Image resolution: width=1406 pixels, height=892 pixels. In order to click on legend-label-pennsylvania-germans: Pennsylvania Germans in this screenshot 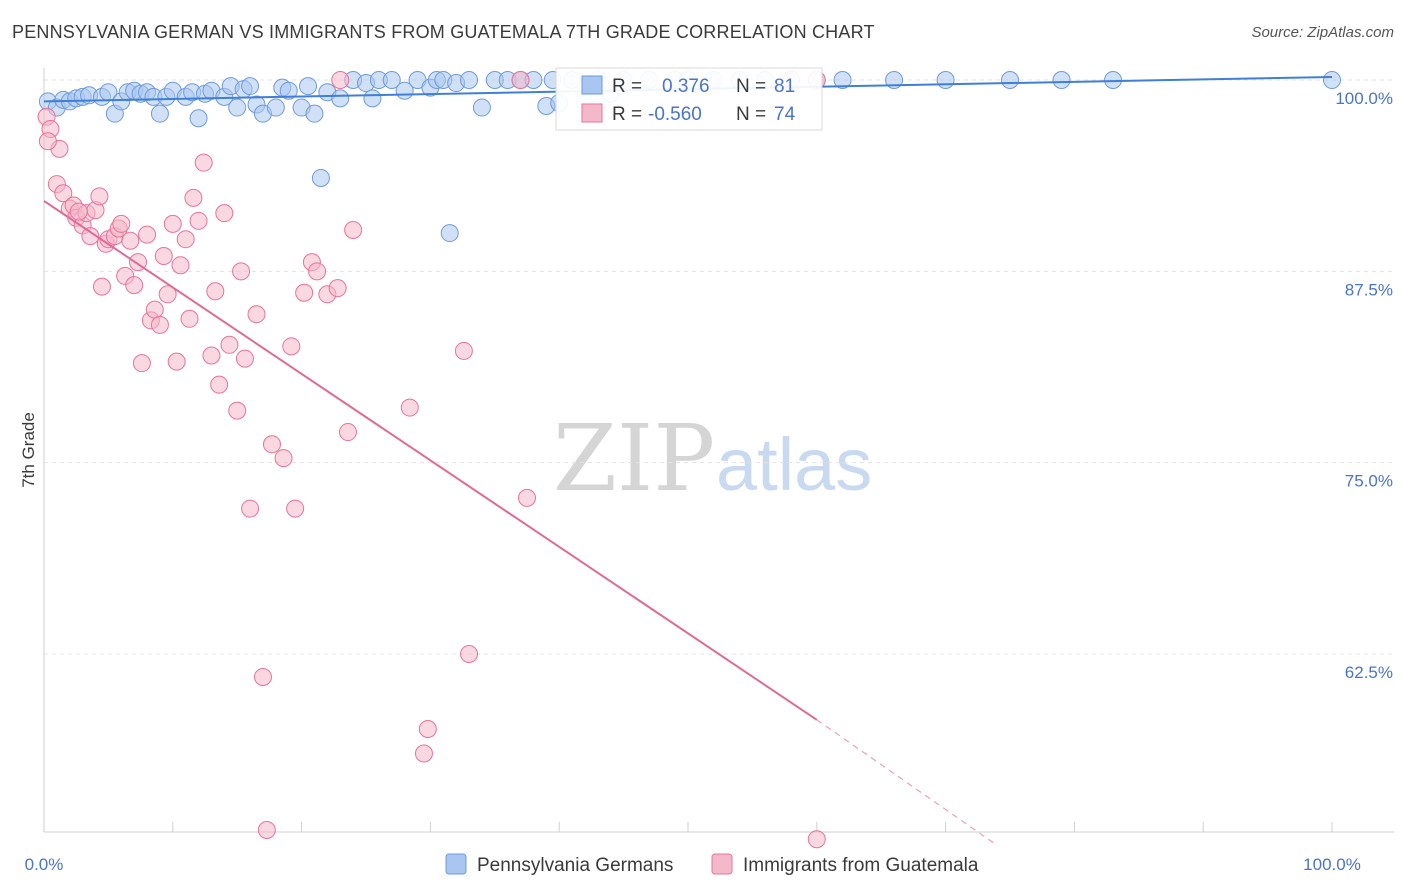, I will do `click(575, 865)`.